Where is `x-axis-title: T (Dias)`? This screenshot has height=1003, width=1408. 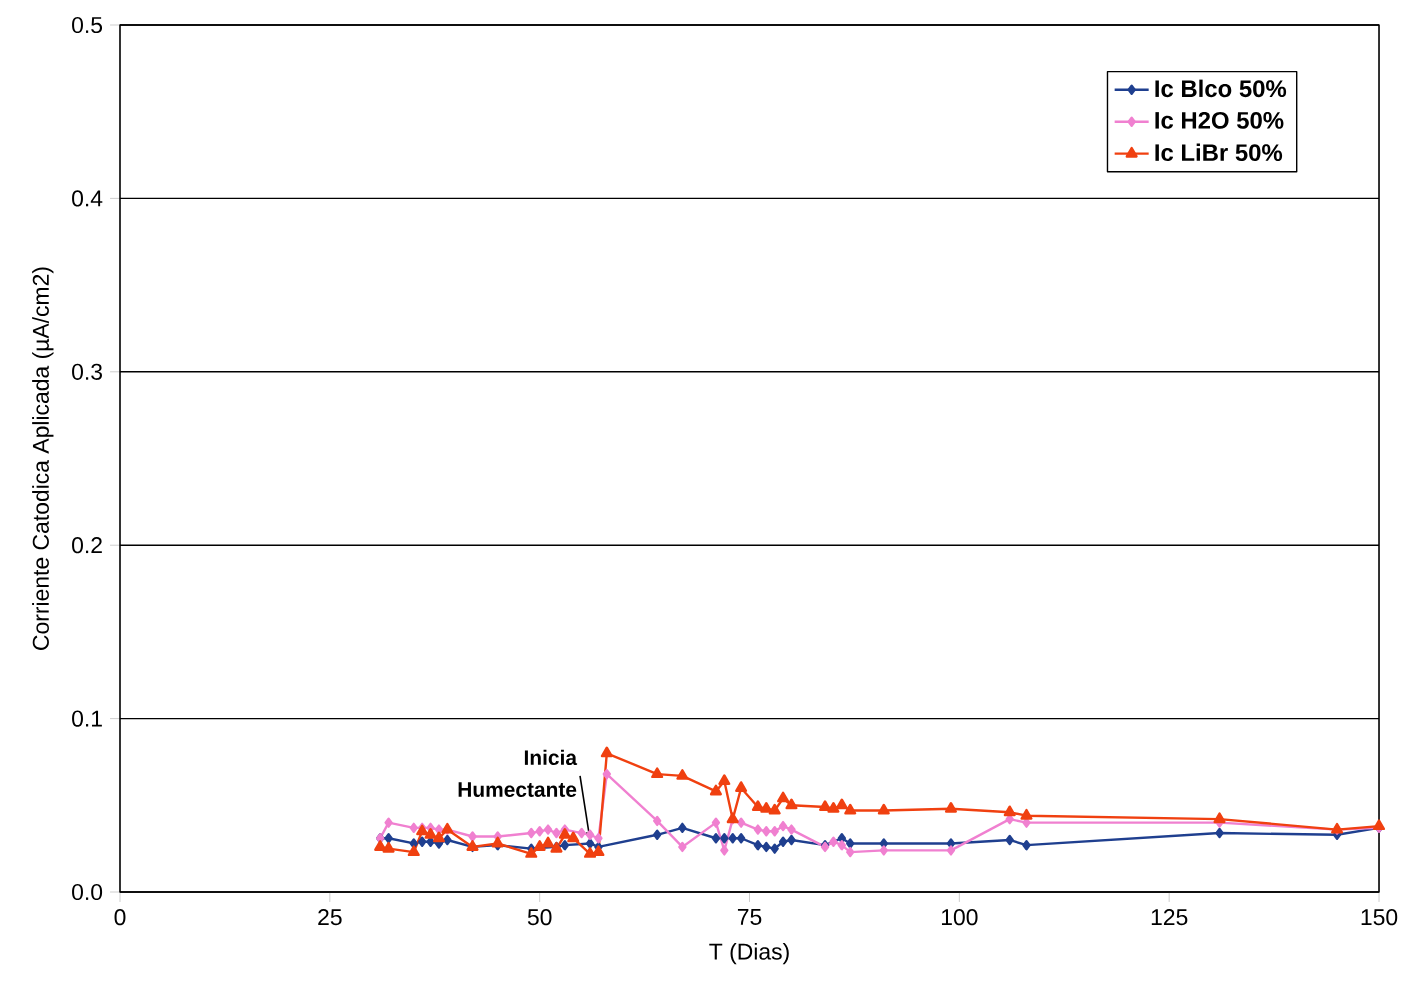
x-axis-title: T (Dias) is located at coordinates (749, 953).